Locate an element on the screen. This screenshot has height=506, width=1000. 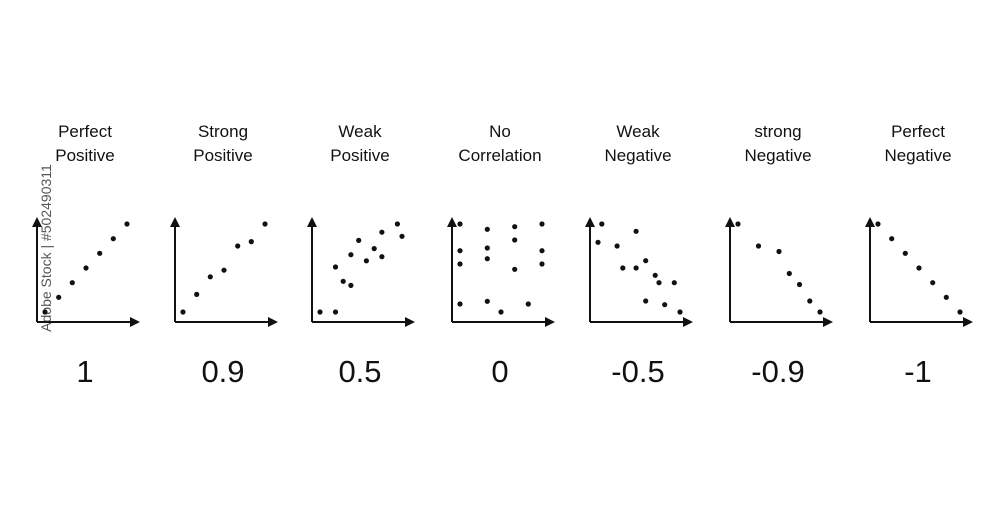
correlation-coefficient: 0.9 is located at coordinates (223, 371).